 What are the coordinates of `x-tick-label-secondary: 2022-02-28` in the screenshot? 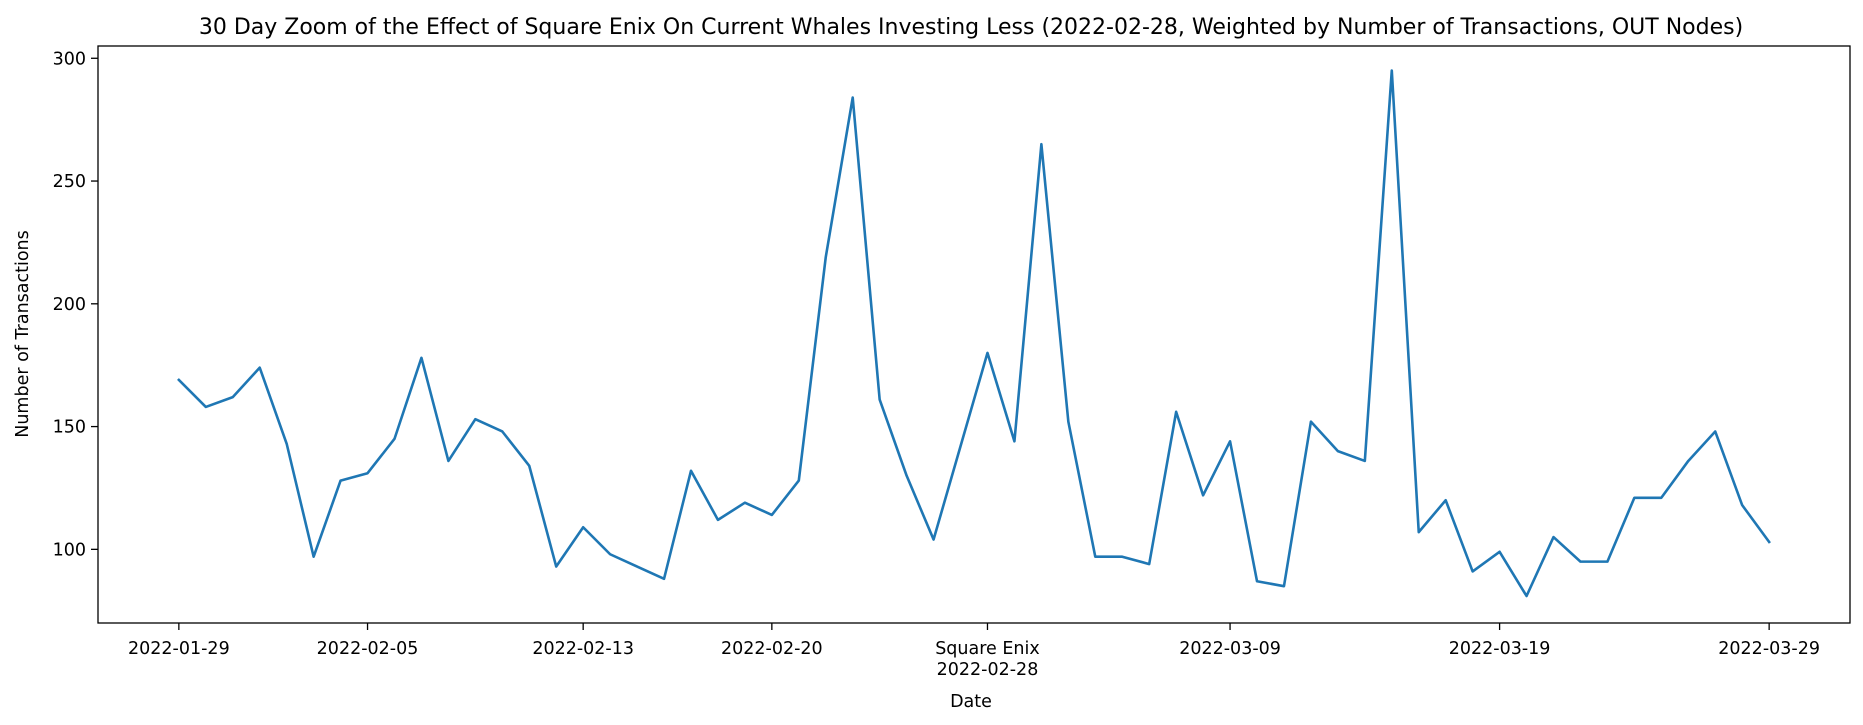 It's located at (988, 670).